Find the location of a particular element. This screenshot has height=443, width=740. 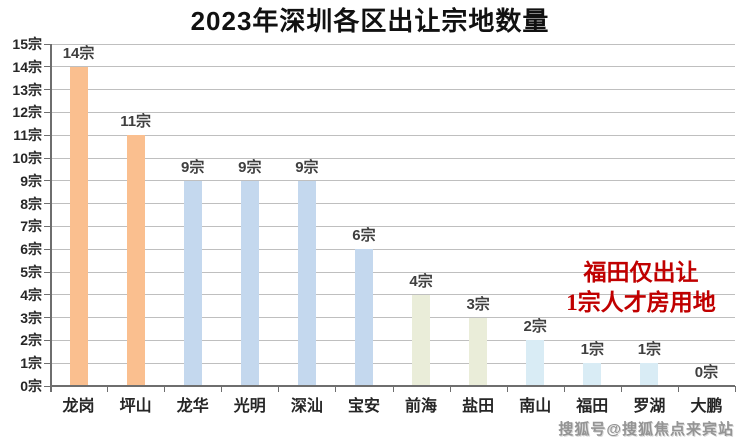

x-axis-category-label: 前海 is located at coordinates (421, 406).